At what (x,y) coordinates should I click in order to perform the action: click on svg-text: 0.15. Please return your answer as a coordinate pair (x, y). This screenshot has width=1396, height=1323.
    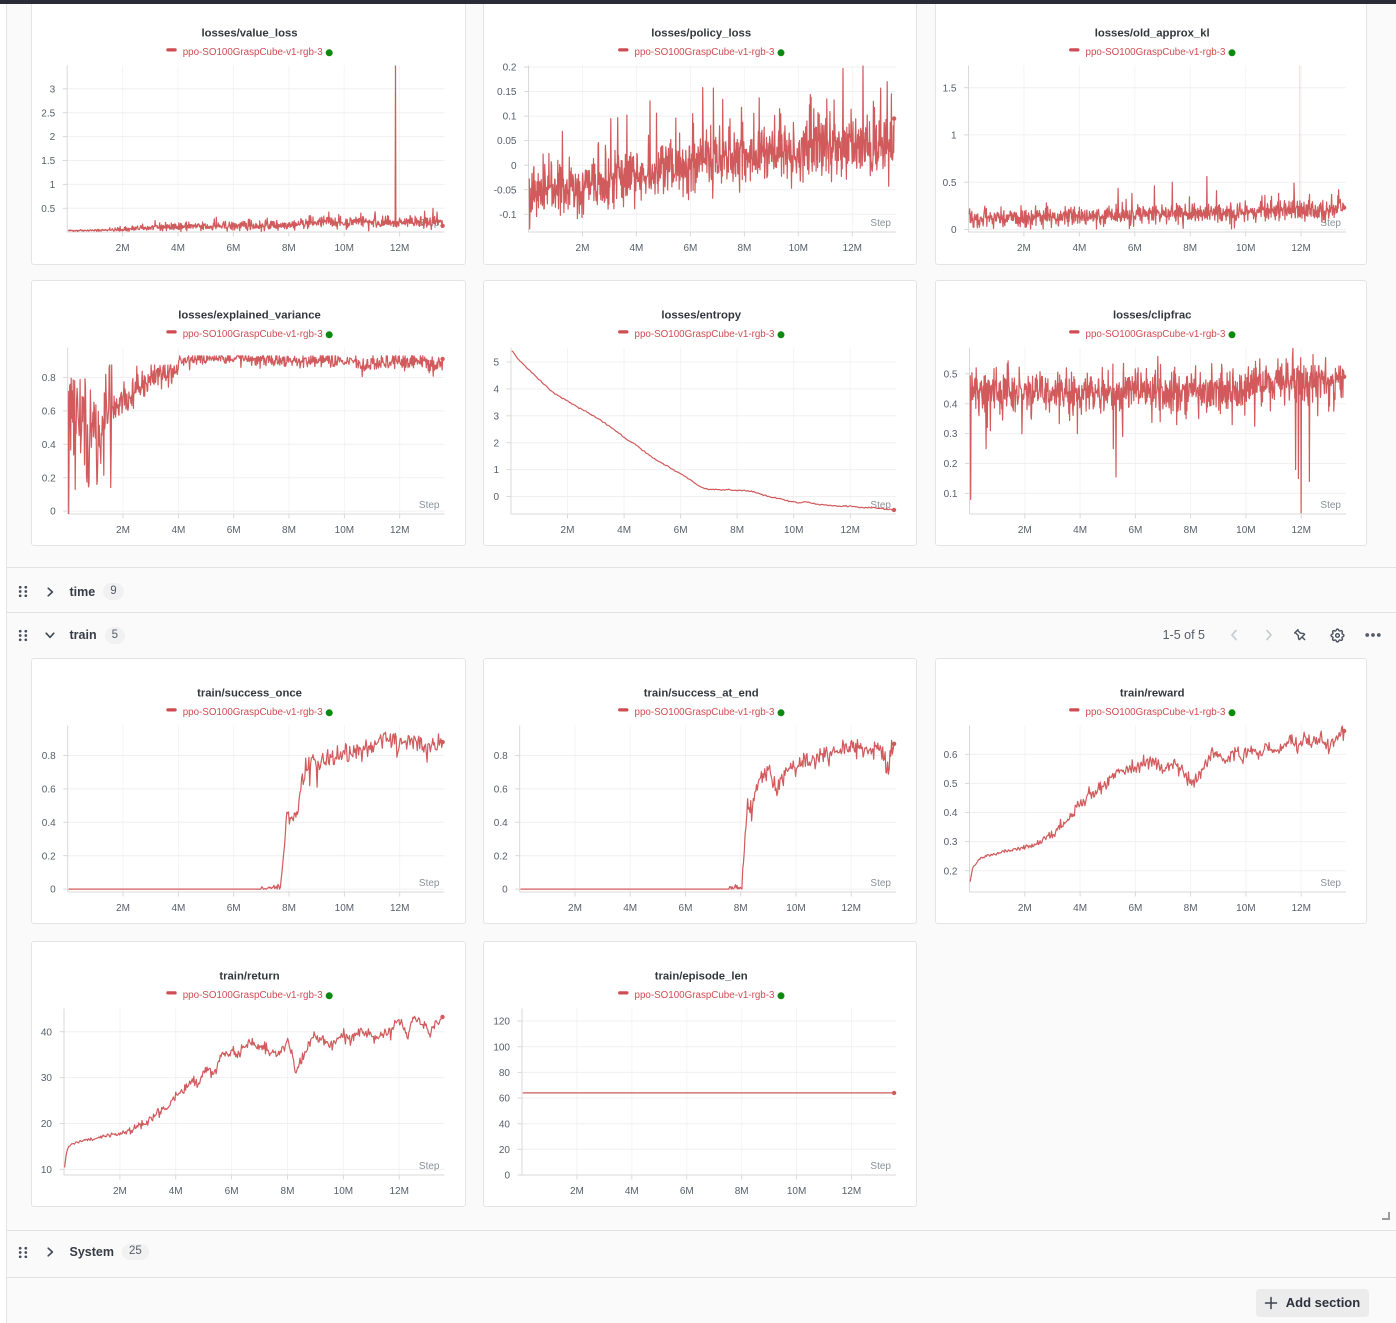
    Looking at the image, I should click on (507, 92).